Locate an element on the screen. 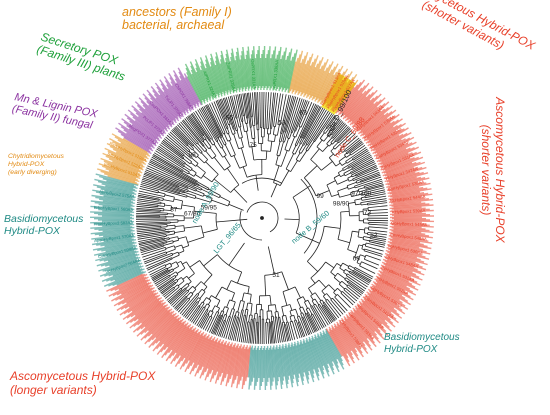 The image size is (550, 415). asco-longer-clade-label: Ascomycetous Hybrid-POX(longer variants) is located at coordinates (82, 383).